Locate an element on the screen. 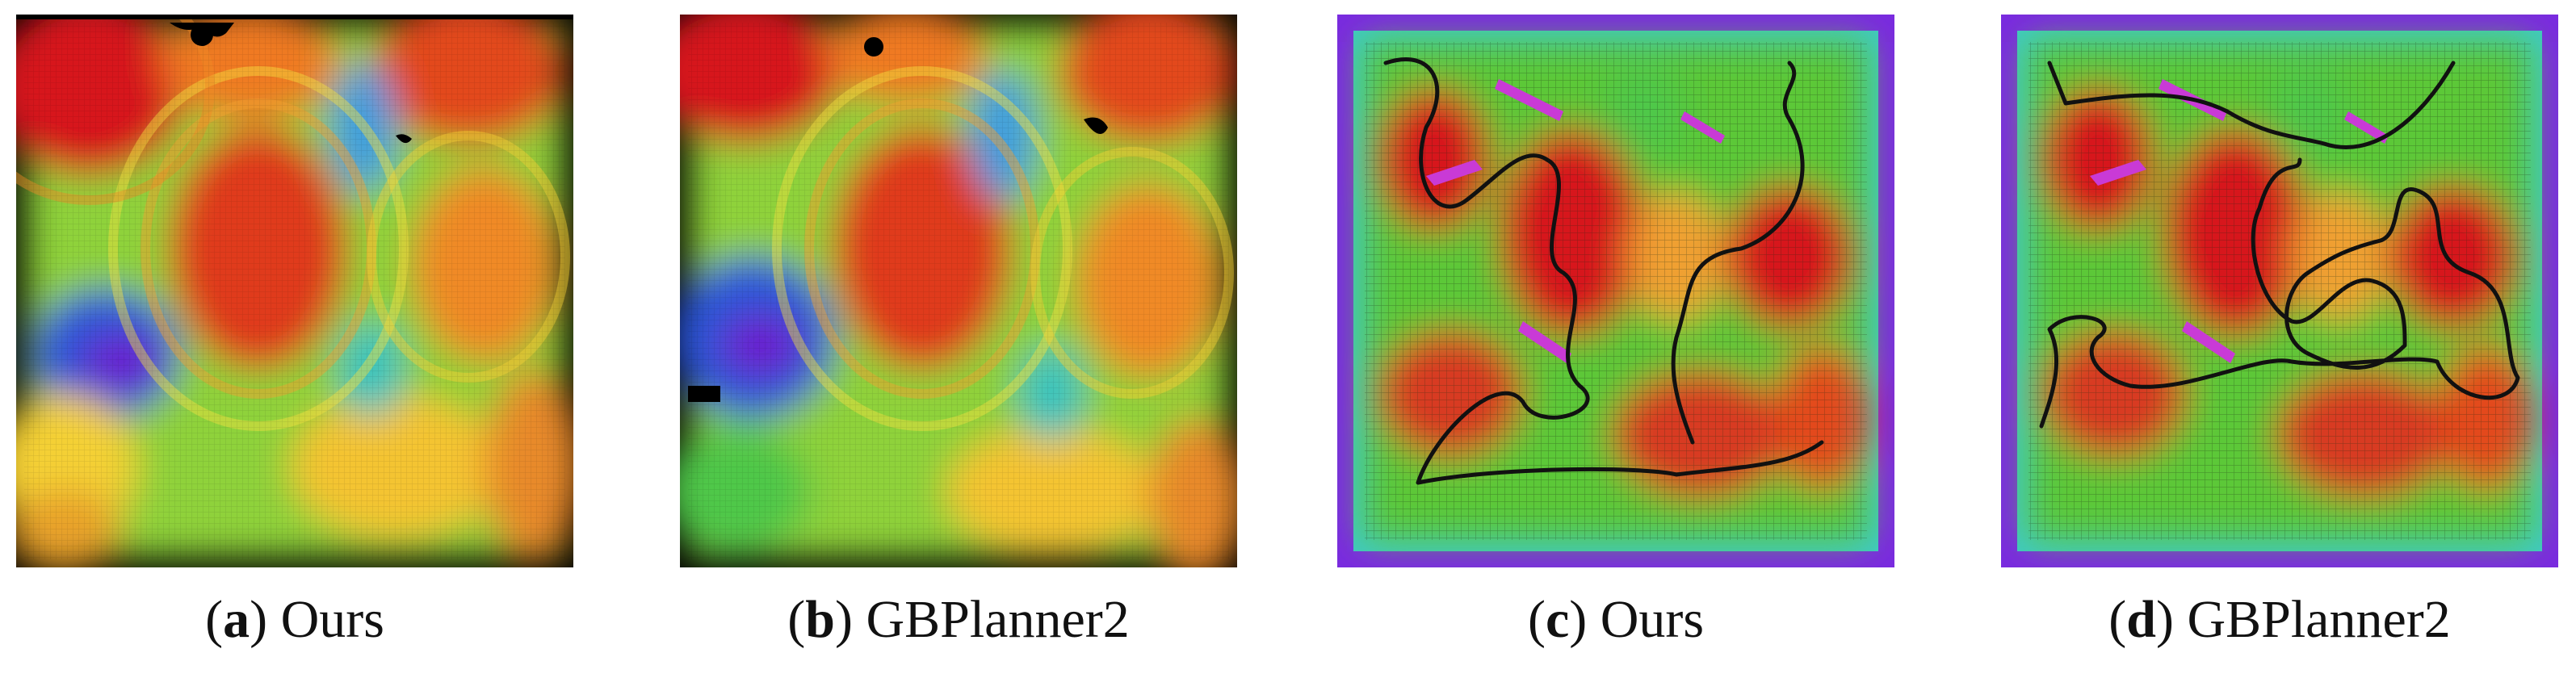  caption-d: (d) GBPlanner2 is located at coordinates (2279, 619).